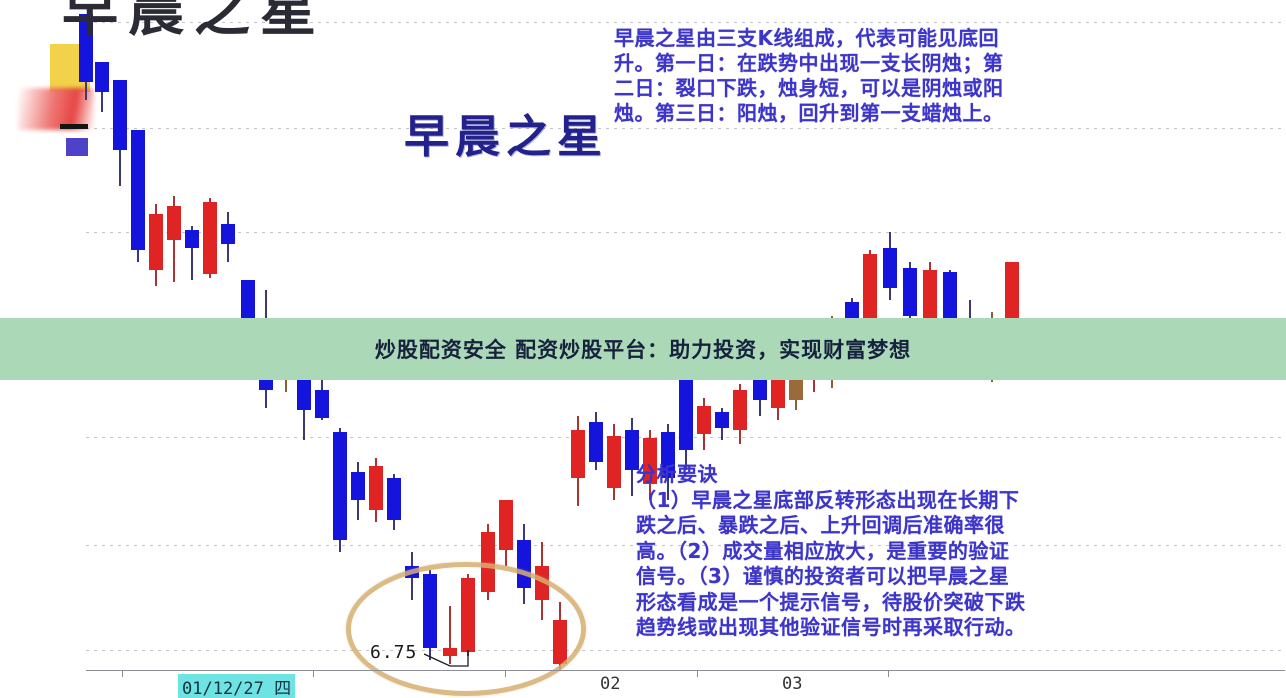  I want to click on x-axis-selected-date: 01/12/27 四, so click(237, 686).